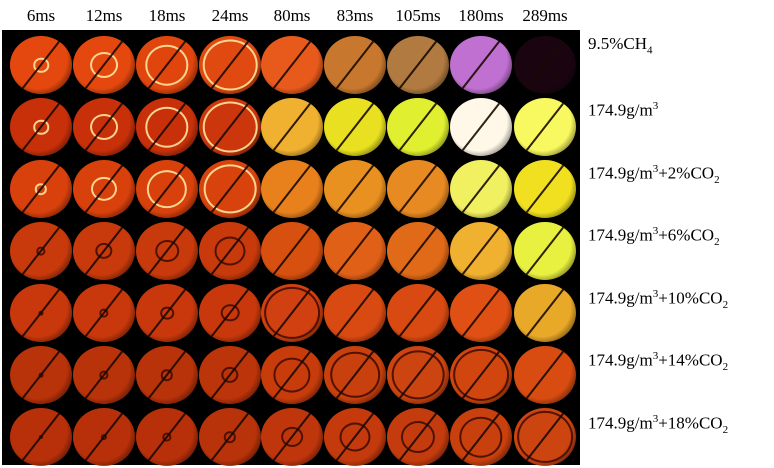 The image size is (774, 468). Describe the element at coordinates (654, 237) in the screenshot. I see `condition-label: 174.9g/m3+6%CO2` at that location.